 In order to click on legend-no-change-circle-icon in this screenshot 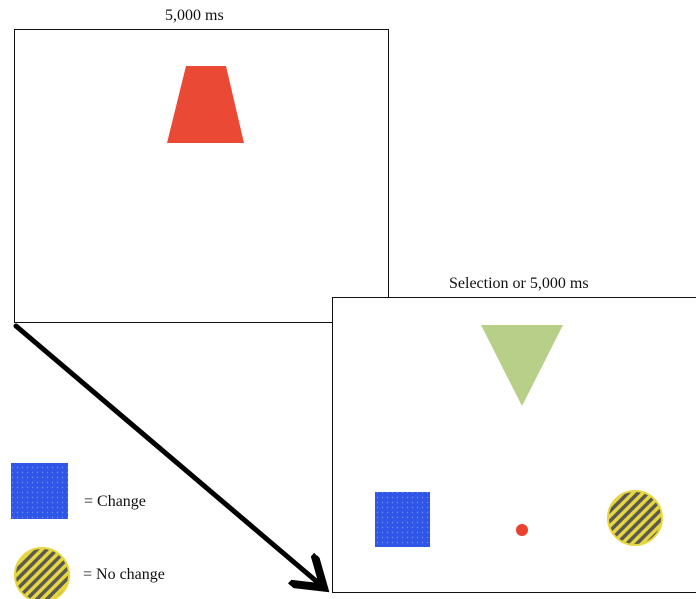, I will do `click(42, 573)`.